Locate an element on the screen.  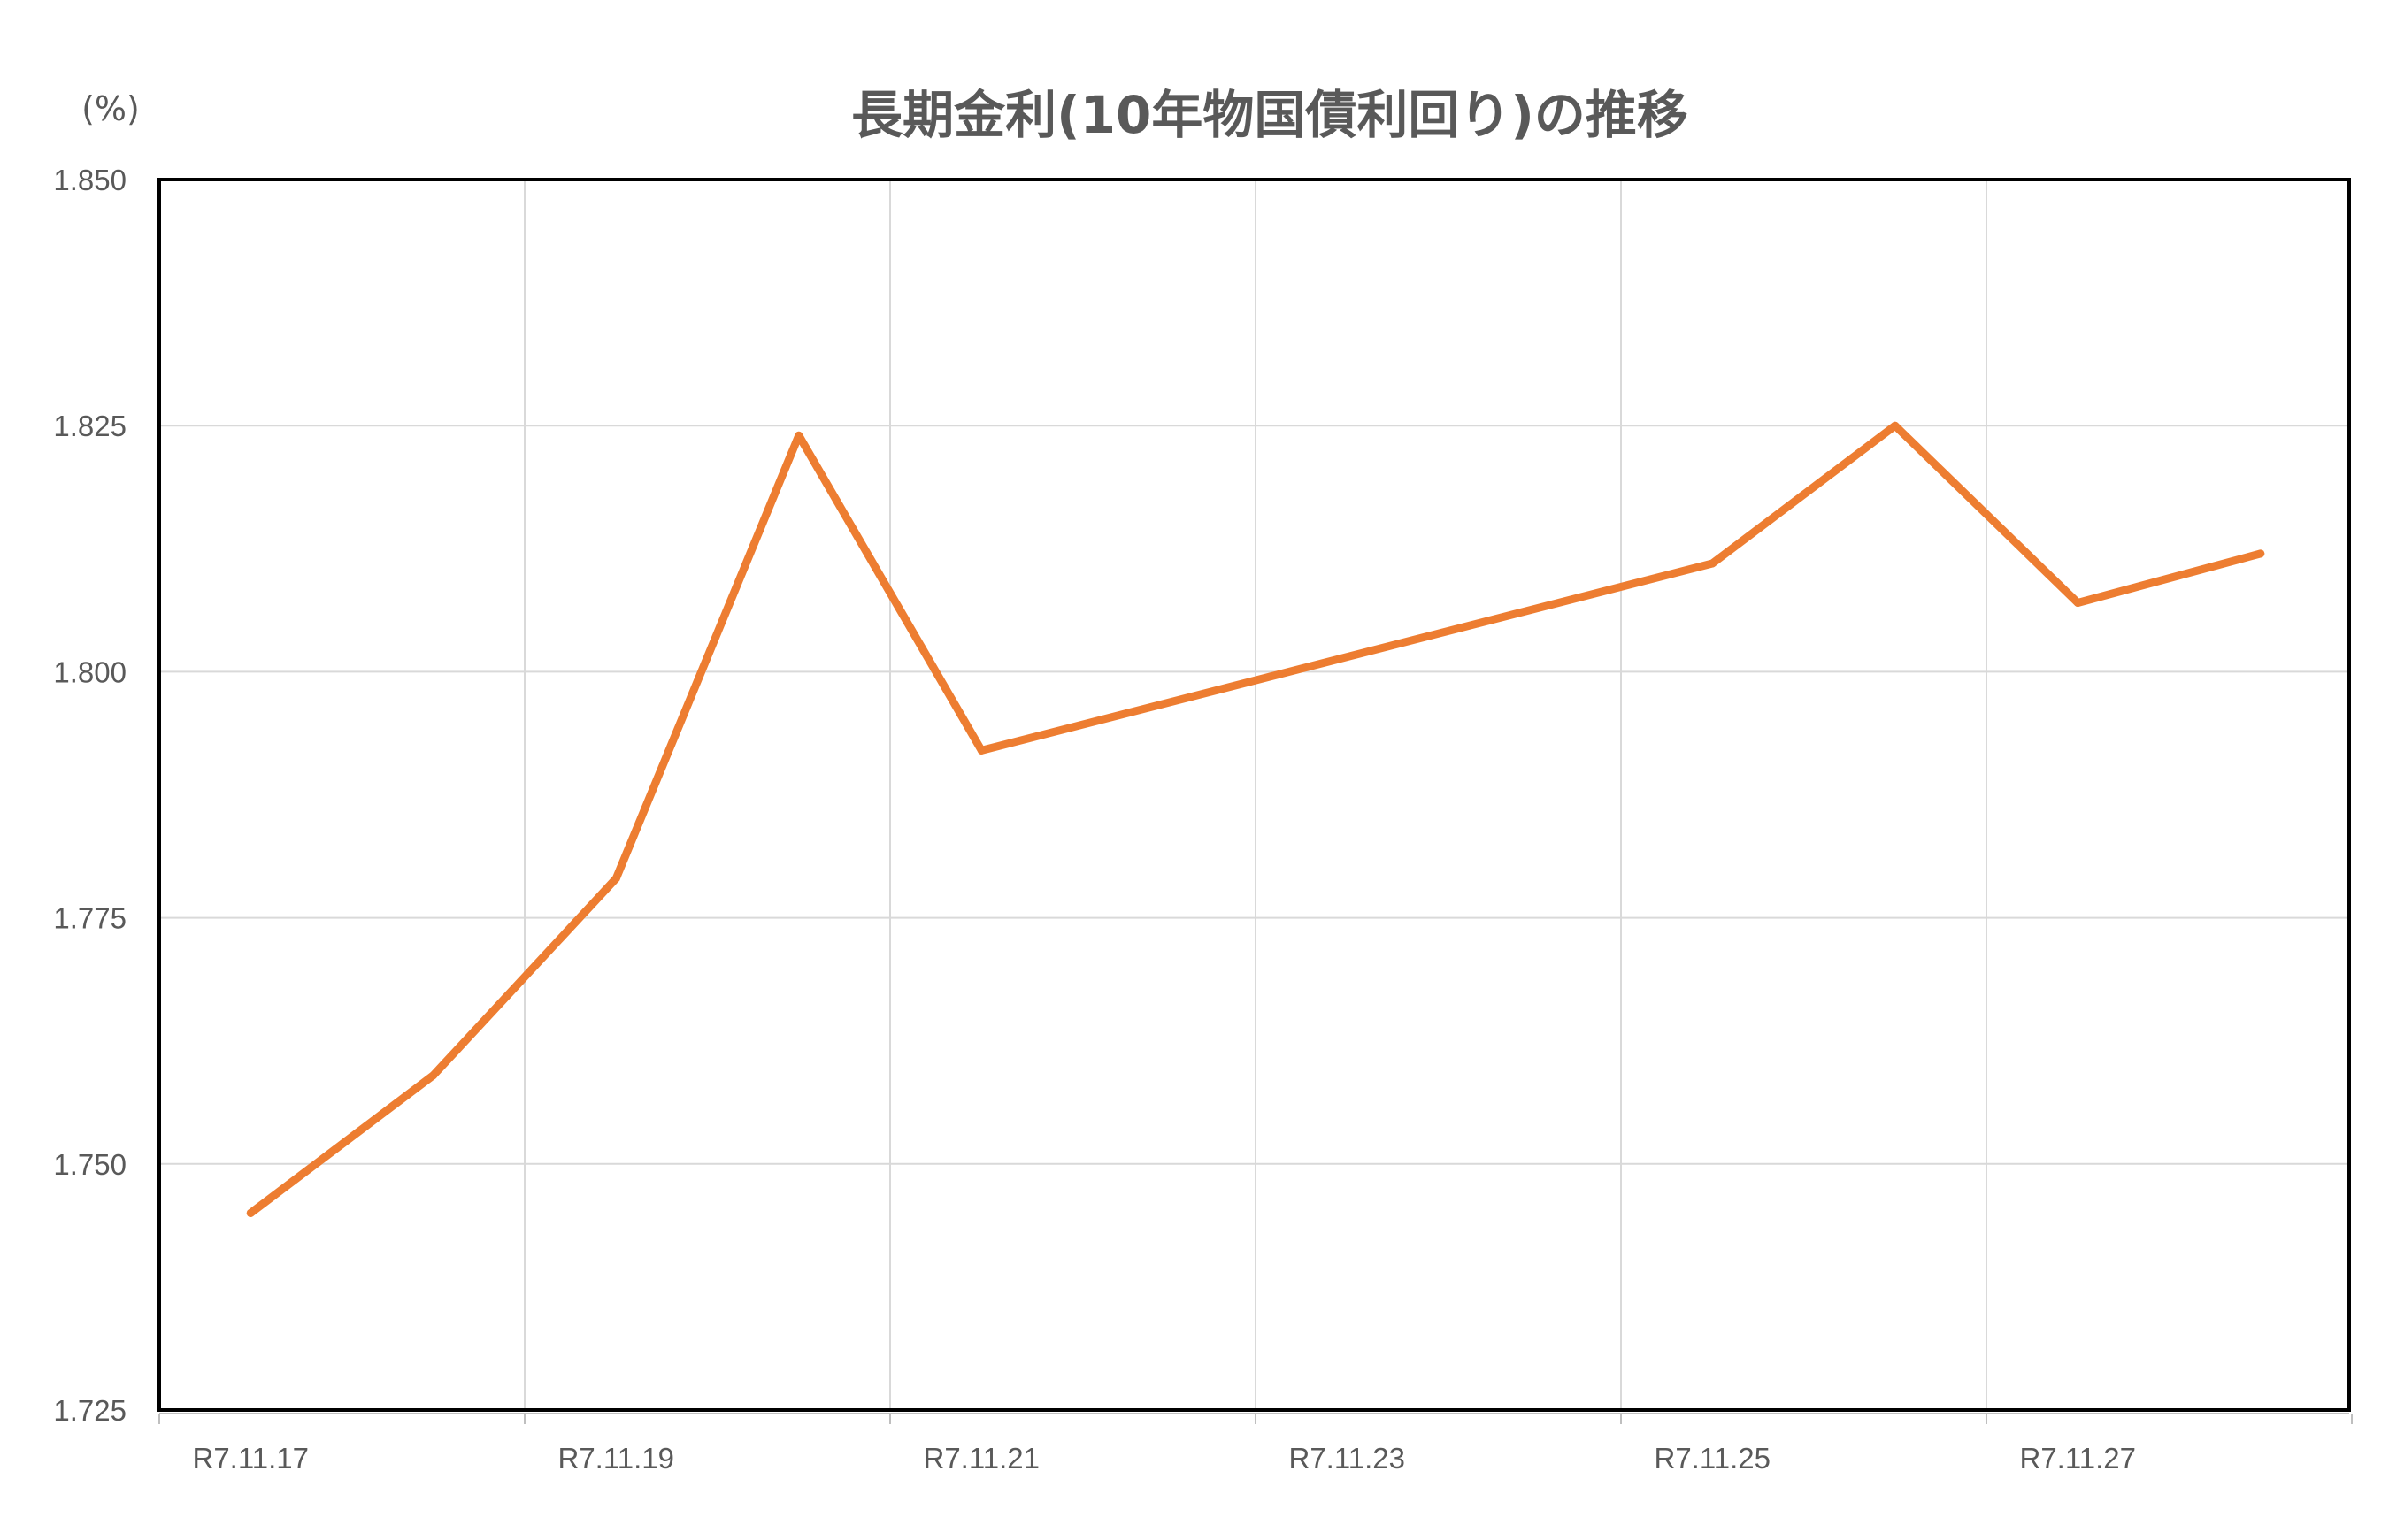
y-axis-unit-label: (%) is located at coordinates (110, 108).